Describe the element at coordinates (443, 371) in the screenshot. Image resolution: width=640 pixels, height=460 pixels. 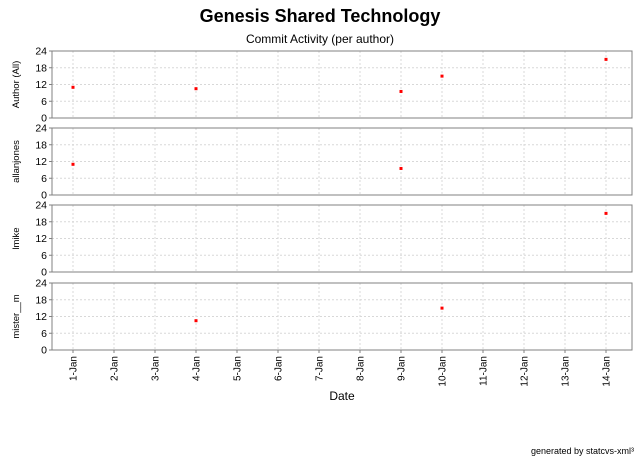
I see `x-tick-label: 10-Jan` at that location.